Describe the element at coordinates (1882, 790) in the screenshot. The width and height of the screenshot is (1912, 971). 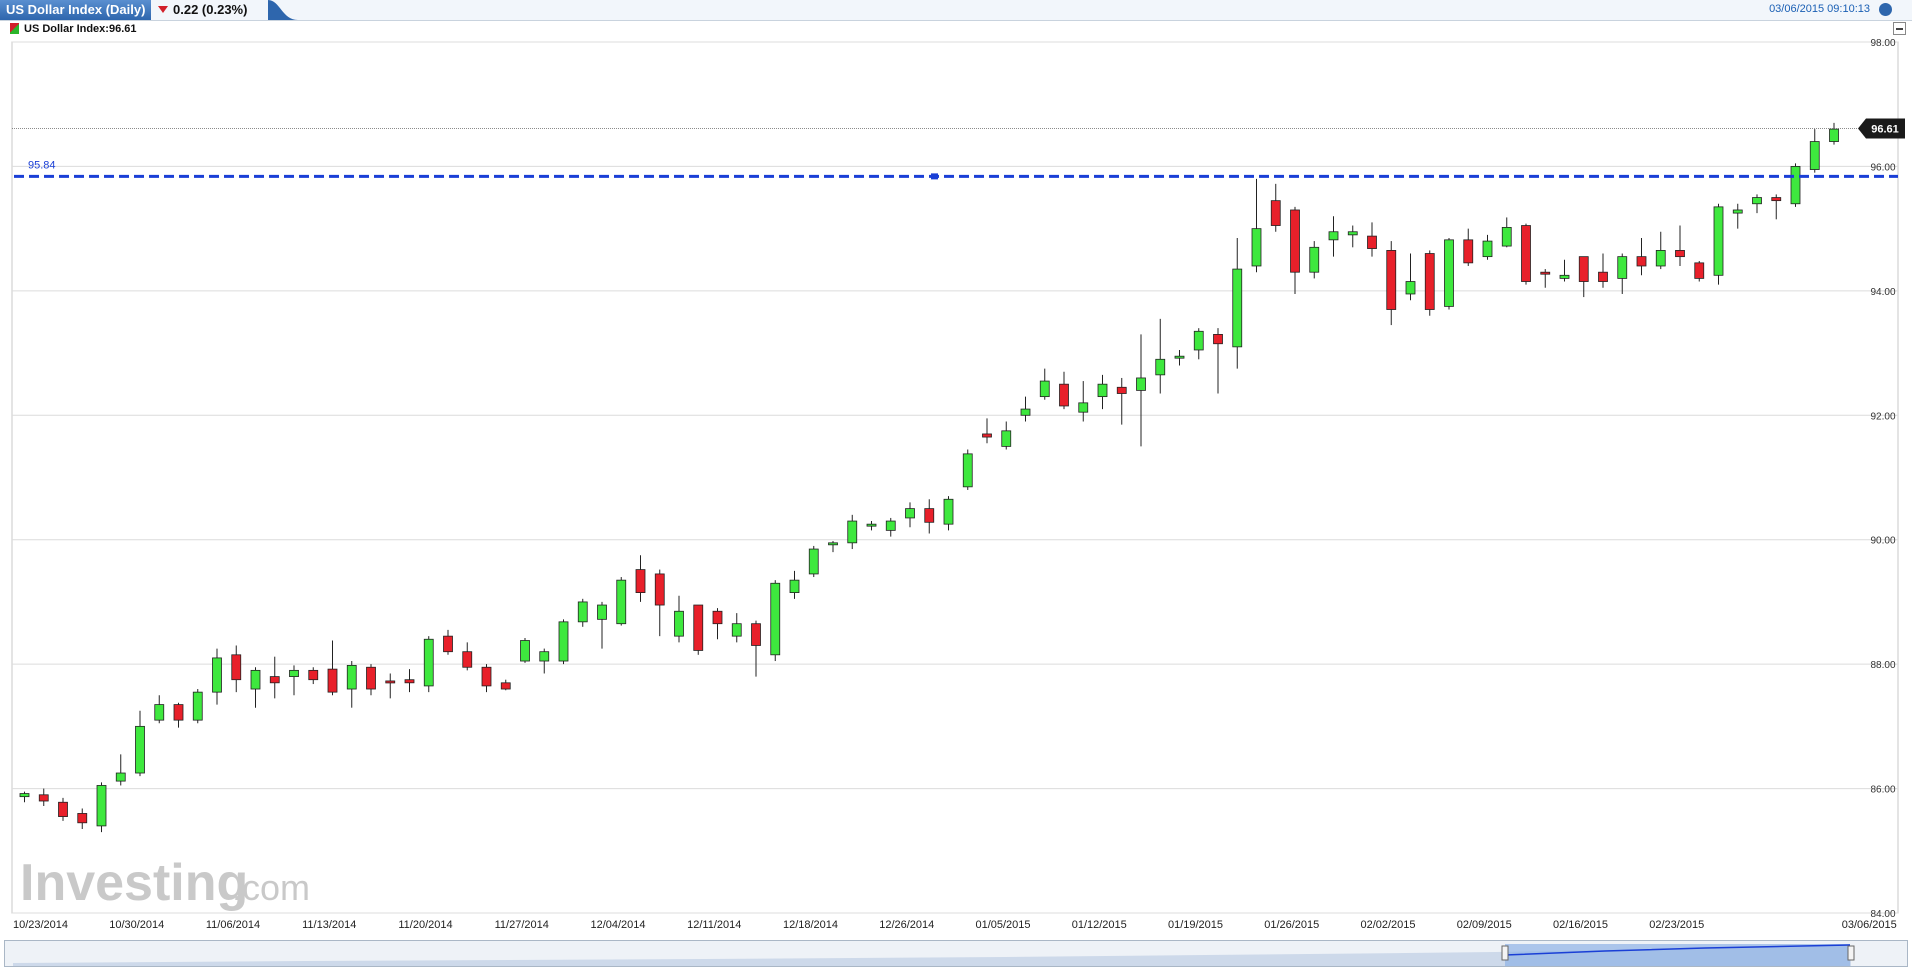
I see `y-tick-label: 86.00` at that location.